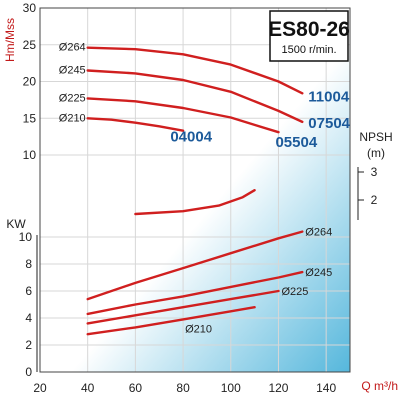 This screenshot has height=400, width=400. What do you see at coordinates (191, 137) in the screenshot?
I see `pump-model-label: 04004` at bounding box center [191, 137].